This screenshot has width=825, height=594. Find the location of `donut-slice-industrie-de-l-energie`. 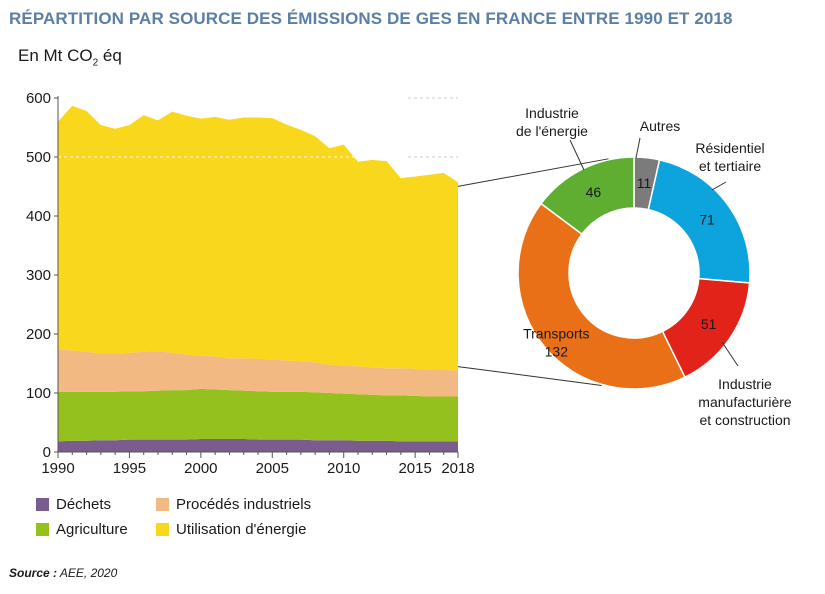

donut-slice-industrie-de-l-energie is located at coordinates (587, 196).